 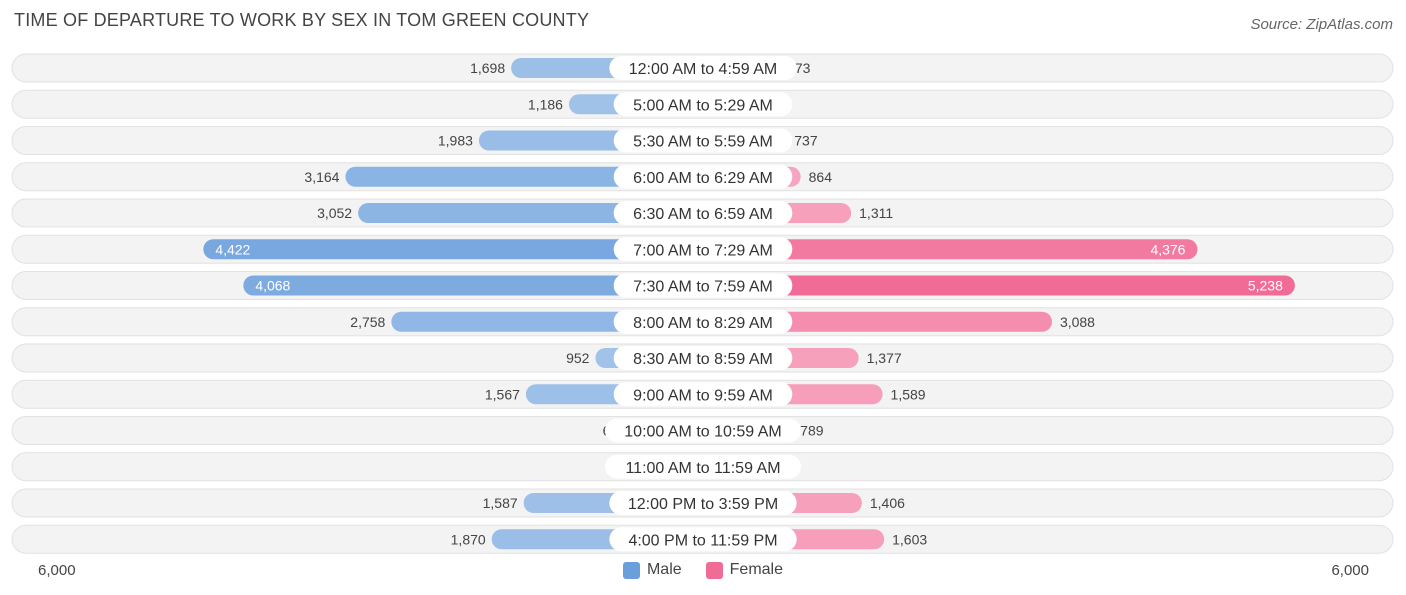 I want to click on axis-label-left: 6,000, so click(x=57, y=570).